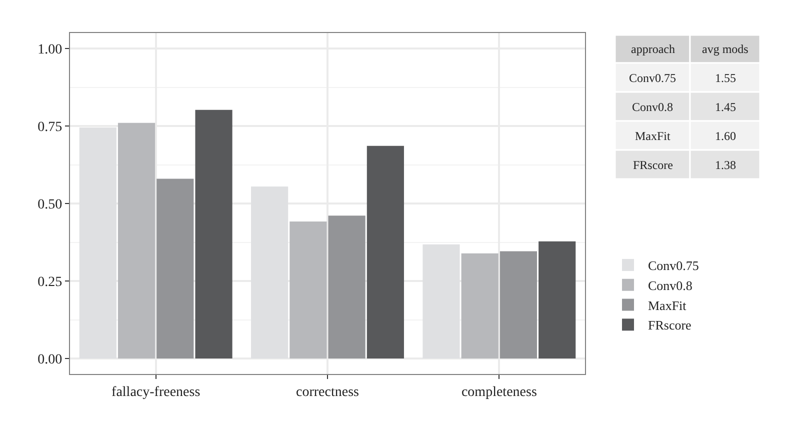  Describe the element at coordinates (653, 165) in the screenshot. I see `text: FRscore` at that location.